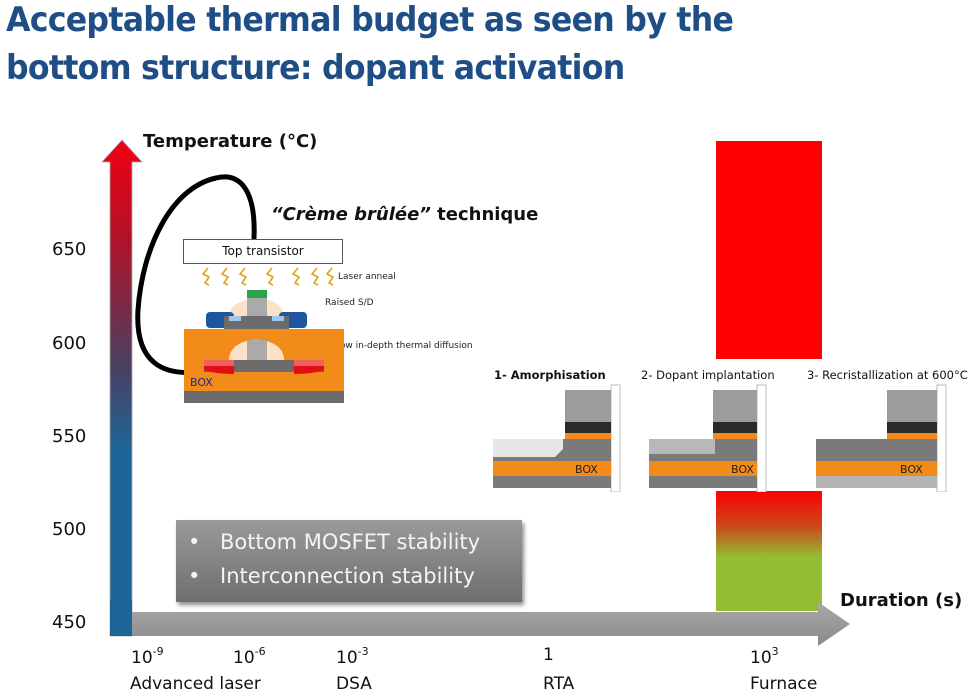 The height and width of the screenshot is (700, 975). What do you see at coordinates (769, 551) in the screenshot?
I see `furnace-allowed-bar` at bounding box center [769, 551].